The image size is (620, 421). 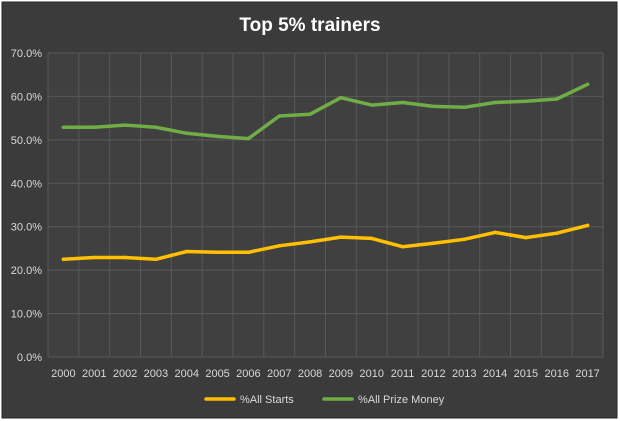 What do you see at coordinates (341, 374) in the screenshot?
I see `x-tick-label: 2009` at bounding box center [341, 374].